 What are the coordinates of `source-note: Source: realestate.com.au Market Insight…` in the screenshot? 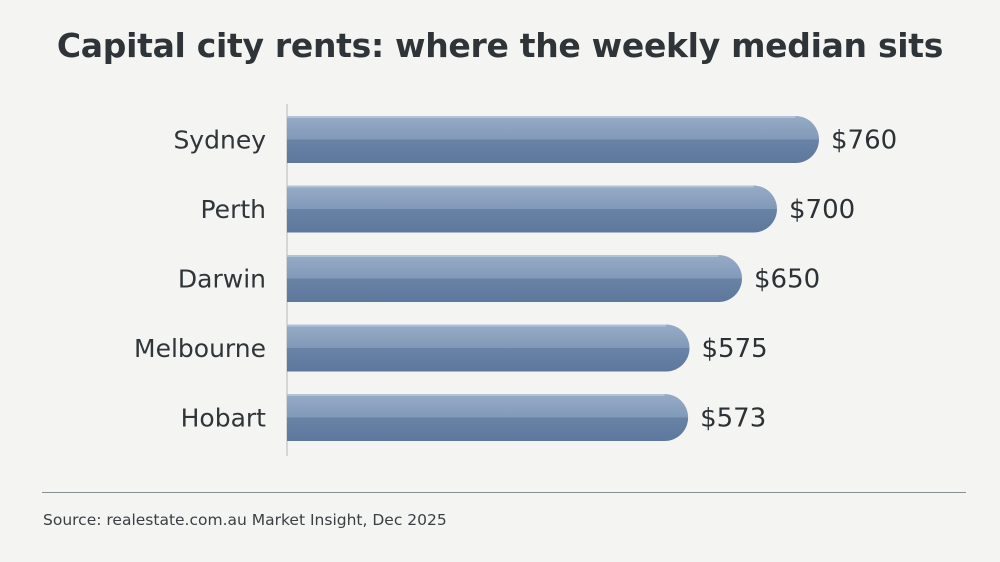 It's located at (245, 520).